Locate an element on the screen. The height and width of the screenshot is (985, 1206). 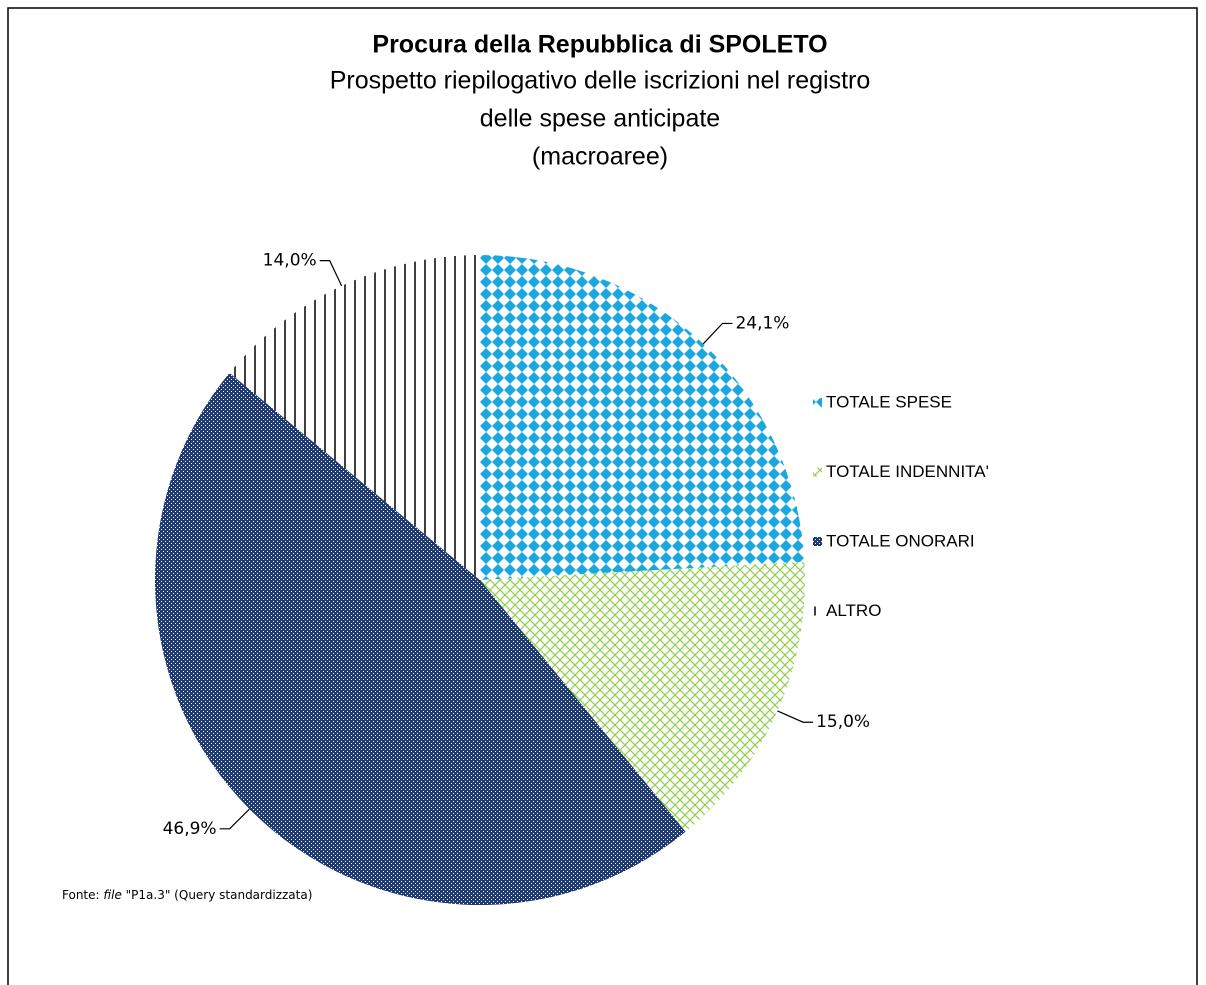
data-label: 15,0% is located at coordinates (843, 722).